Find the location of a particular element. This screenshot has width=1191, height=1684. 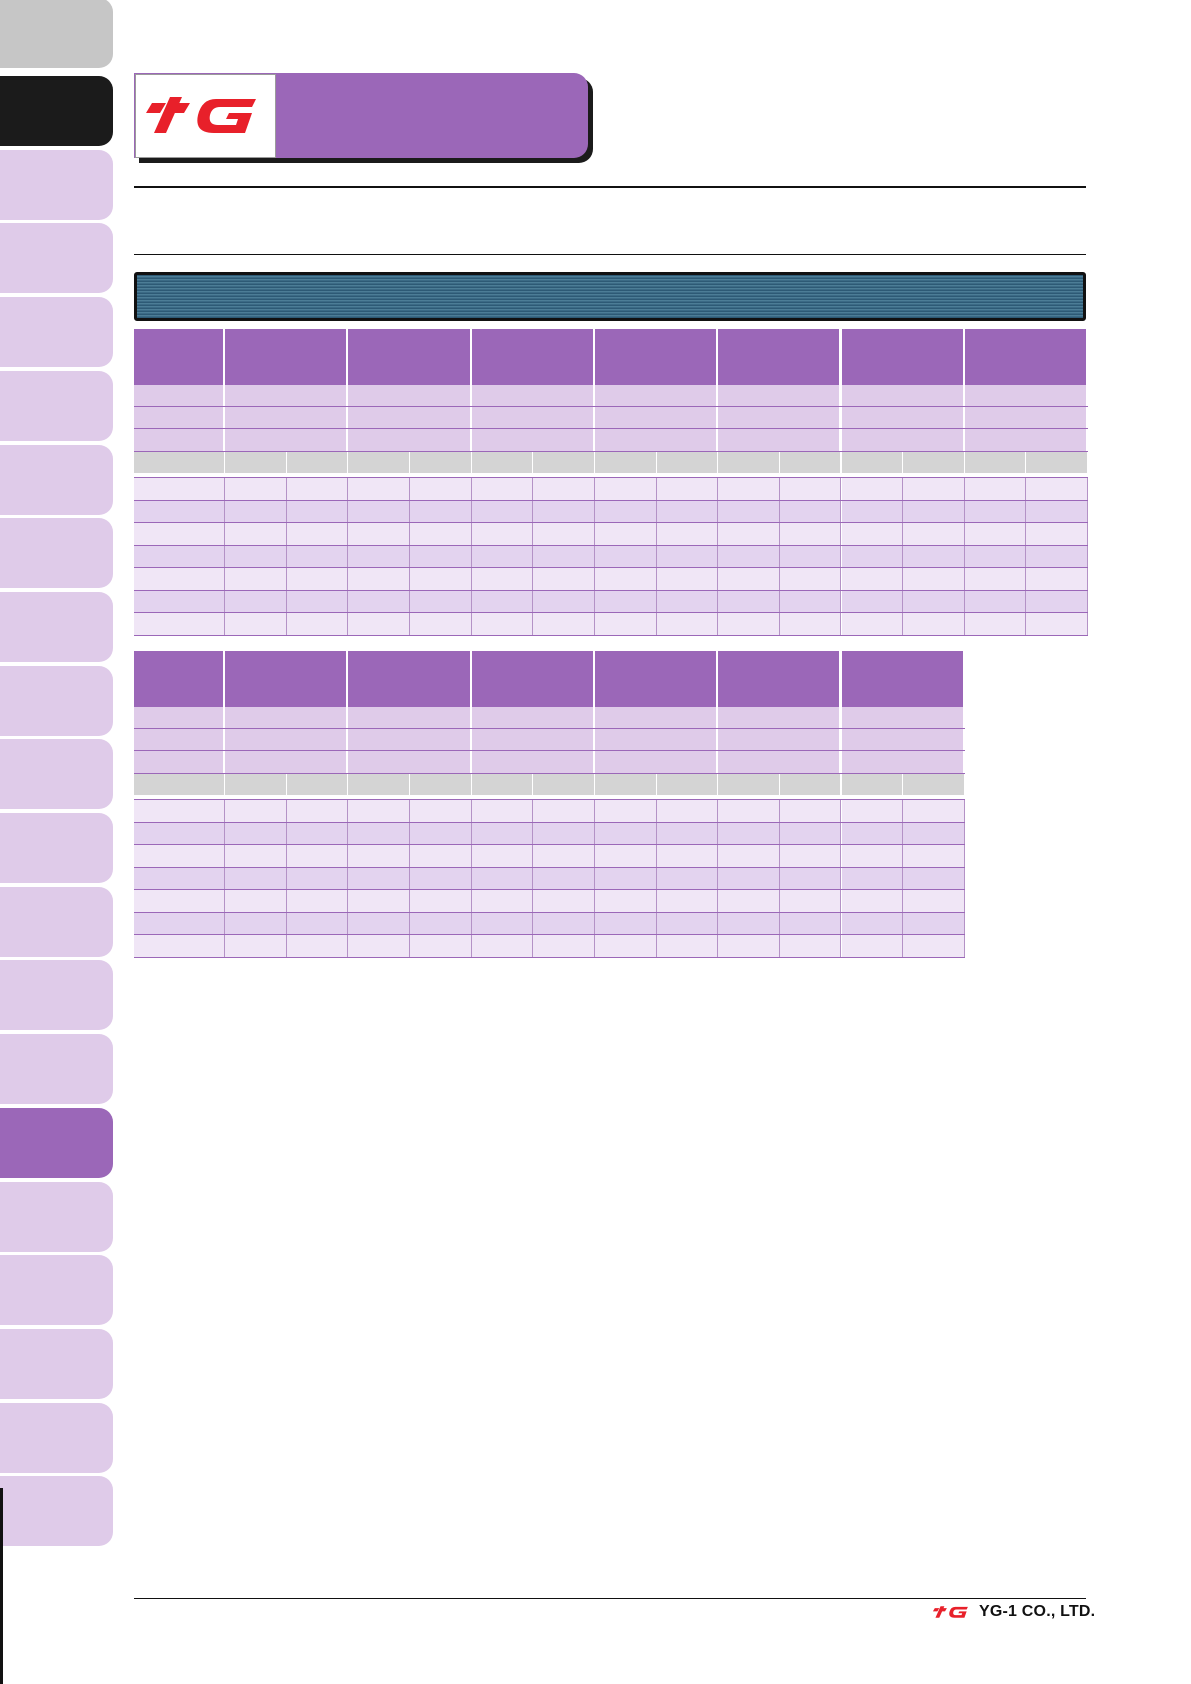

section-banner is located at coordinates (610, 296).